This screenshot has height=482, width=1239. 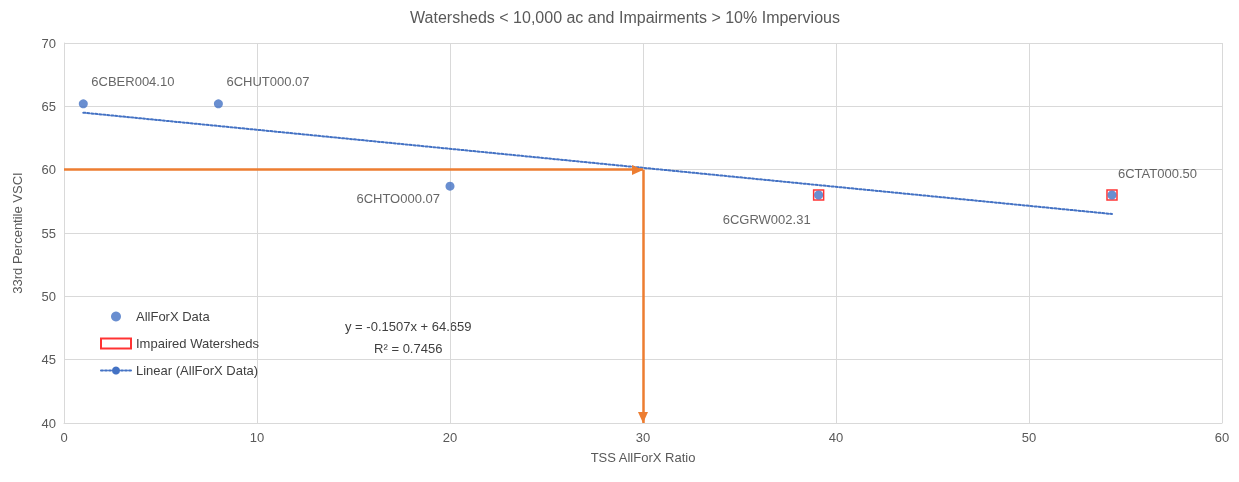 What do you see at coordinates (268, 82) in the screenshot?
I see `annotation: 6CHUT000.07` at bounding box center [268, 82].